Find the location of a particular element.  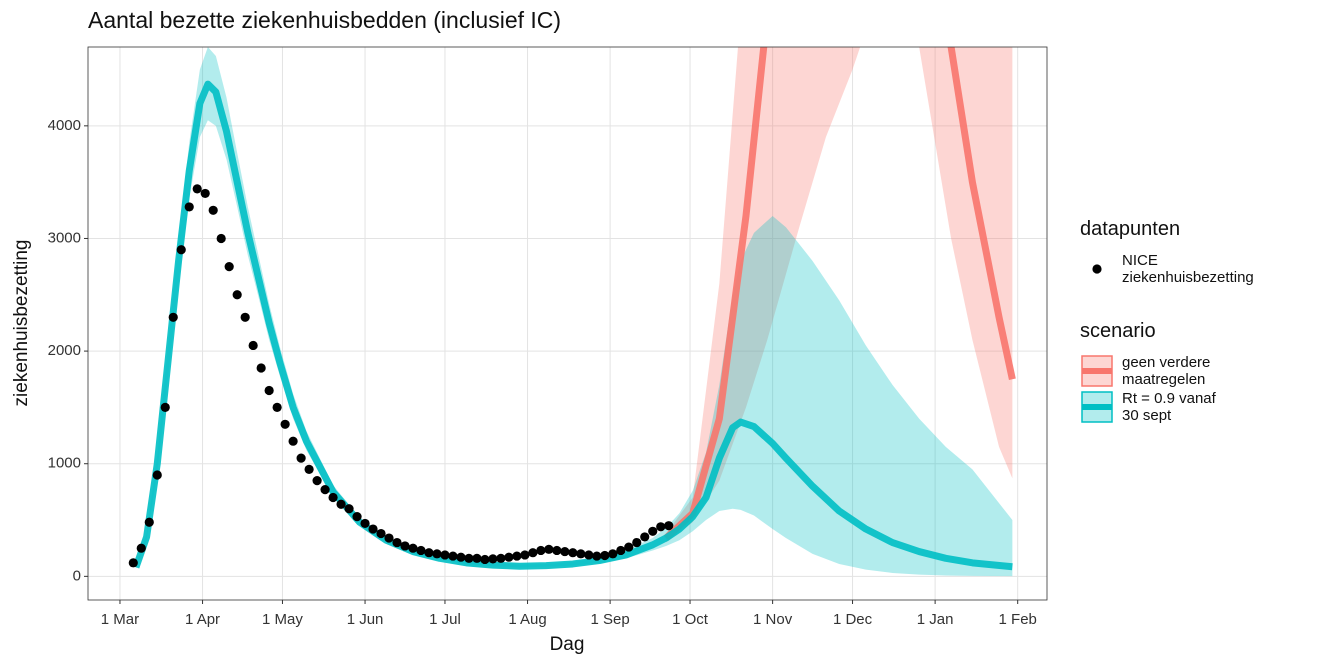

y-tick-label: 1000 is located at coordinates (64, 463).